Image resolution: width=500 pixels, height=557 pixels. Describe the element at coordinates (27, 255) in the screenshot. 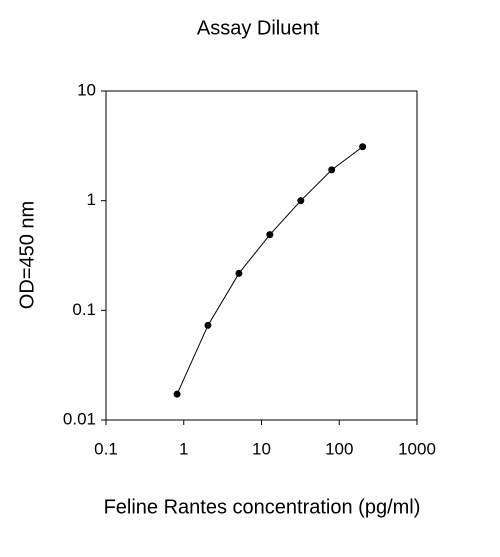

I see `y-axis-label: OD=450 nm` at that location.